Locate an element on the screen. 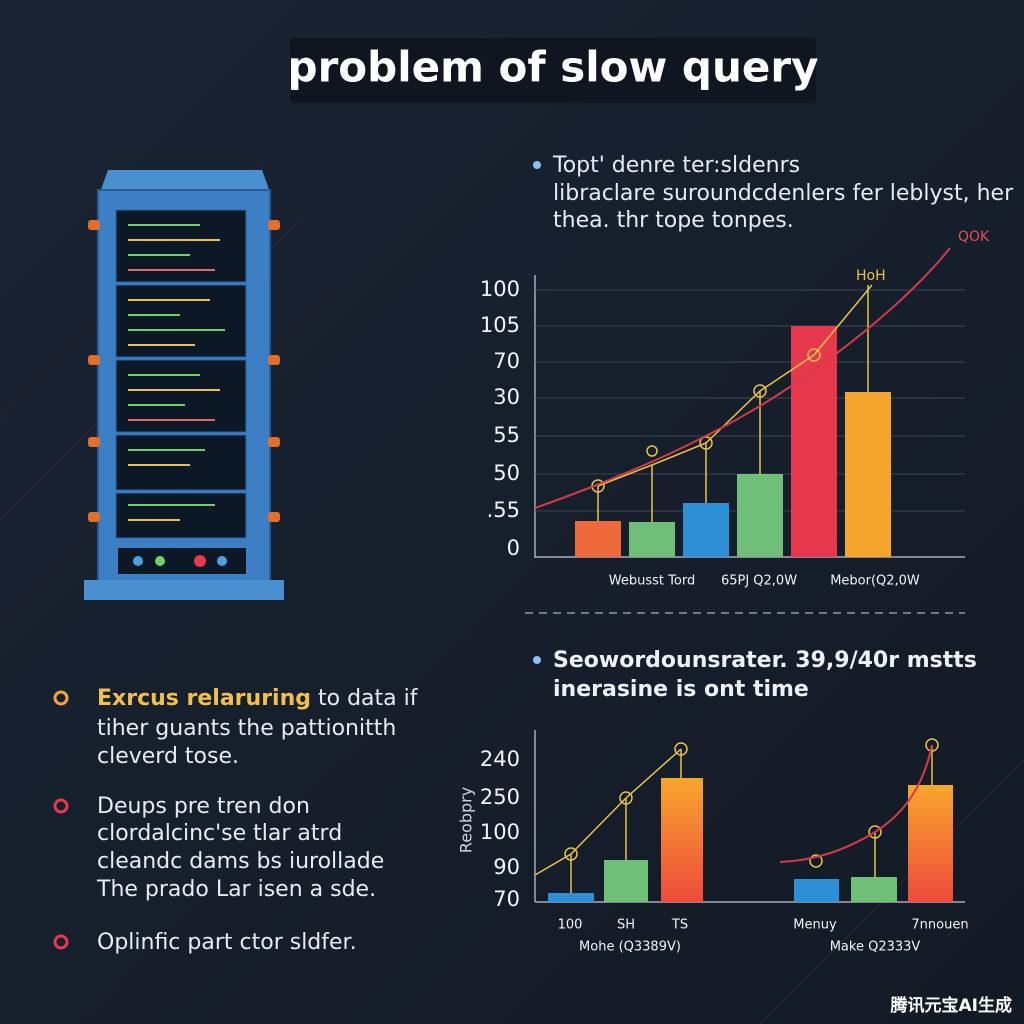  x-tick-label: 100 is located at coordinates (570, 925).